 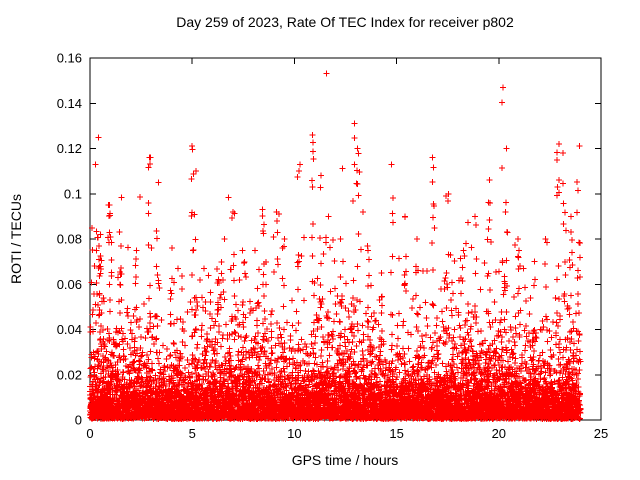 What do you see at coordinates (69, 329) in the screenshot?
I see `y-tick-label: 0.04` at bounding box center [69, 329].